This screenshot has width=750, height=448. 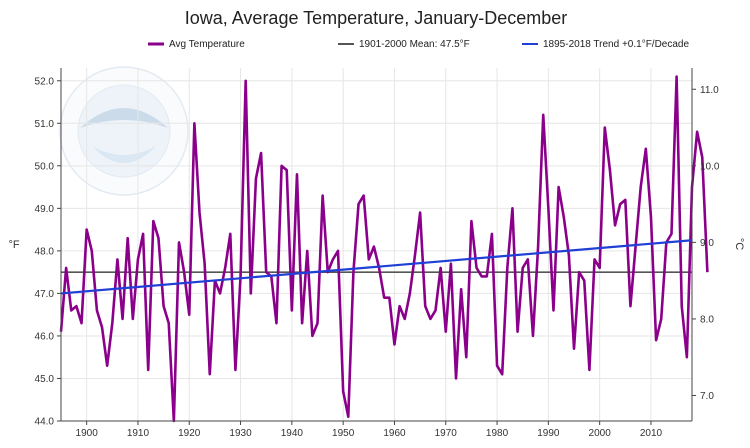 I want to click on y-tick-label-left: 44.0, so click(x=45, y=422).